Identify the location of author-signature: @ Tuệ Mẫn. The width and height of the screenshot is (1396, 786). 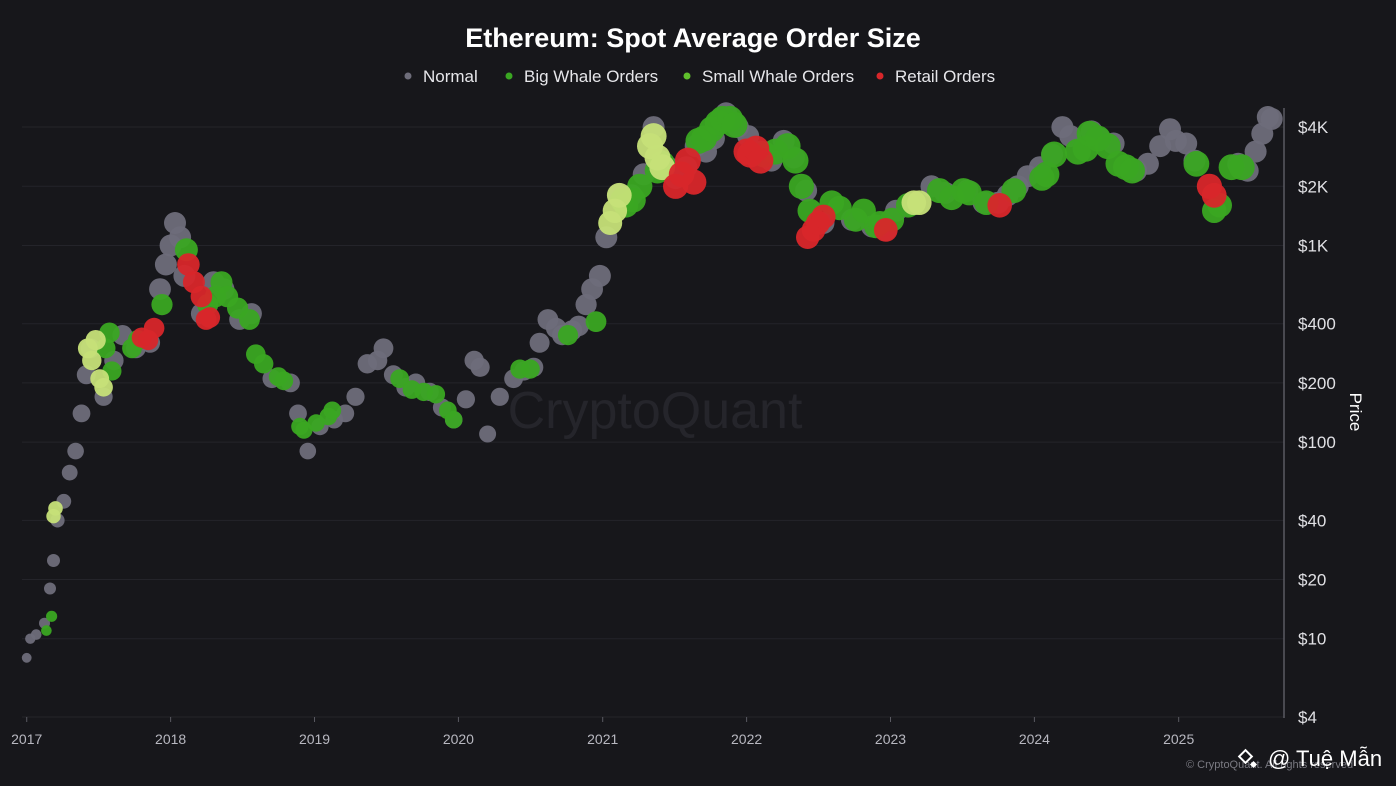
(1325, 758).